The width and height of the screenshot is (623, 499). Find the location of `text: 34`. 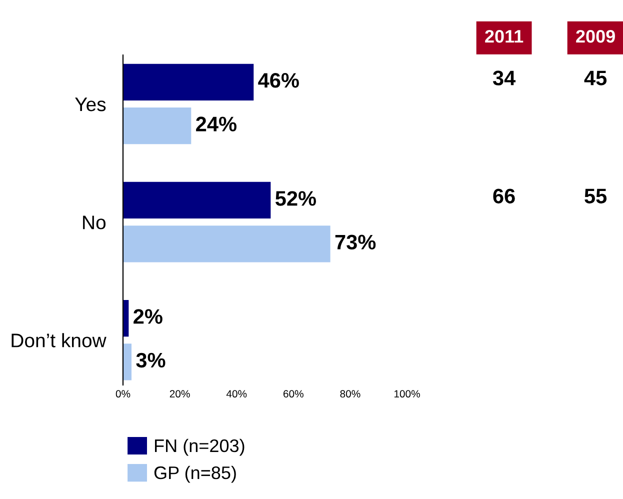

text: 34 is located at coordinates (504, 78).